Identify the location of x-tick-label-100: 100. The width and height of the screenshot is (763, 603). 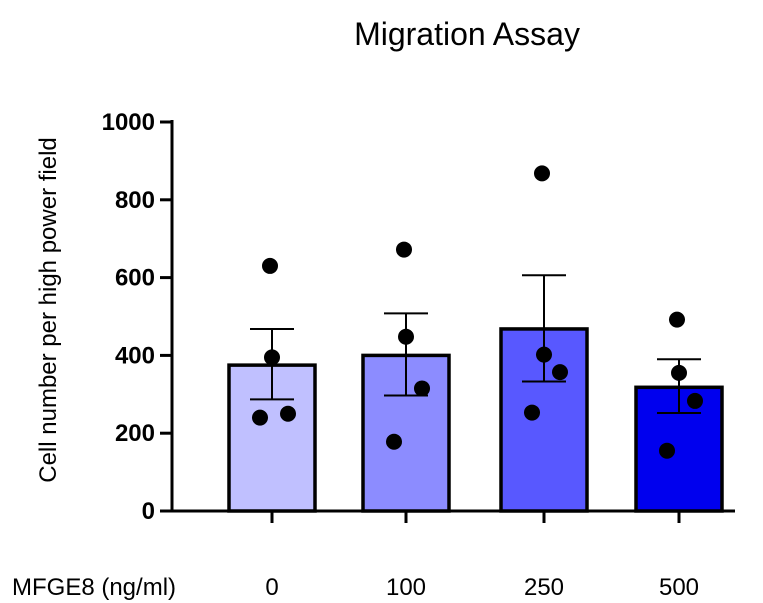
(406, 587).